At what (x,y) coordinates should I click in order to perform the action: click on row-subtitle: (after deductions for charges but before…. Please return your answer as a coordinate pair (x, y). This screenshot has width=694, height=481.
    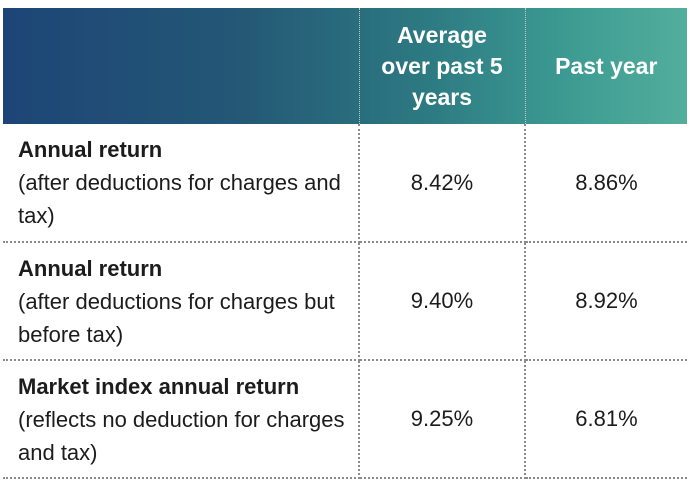
    Looking at the image, I should click on (176, 317).